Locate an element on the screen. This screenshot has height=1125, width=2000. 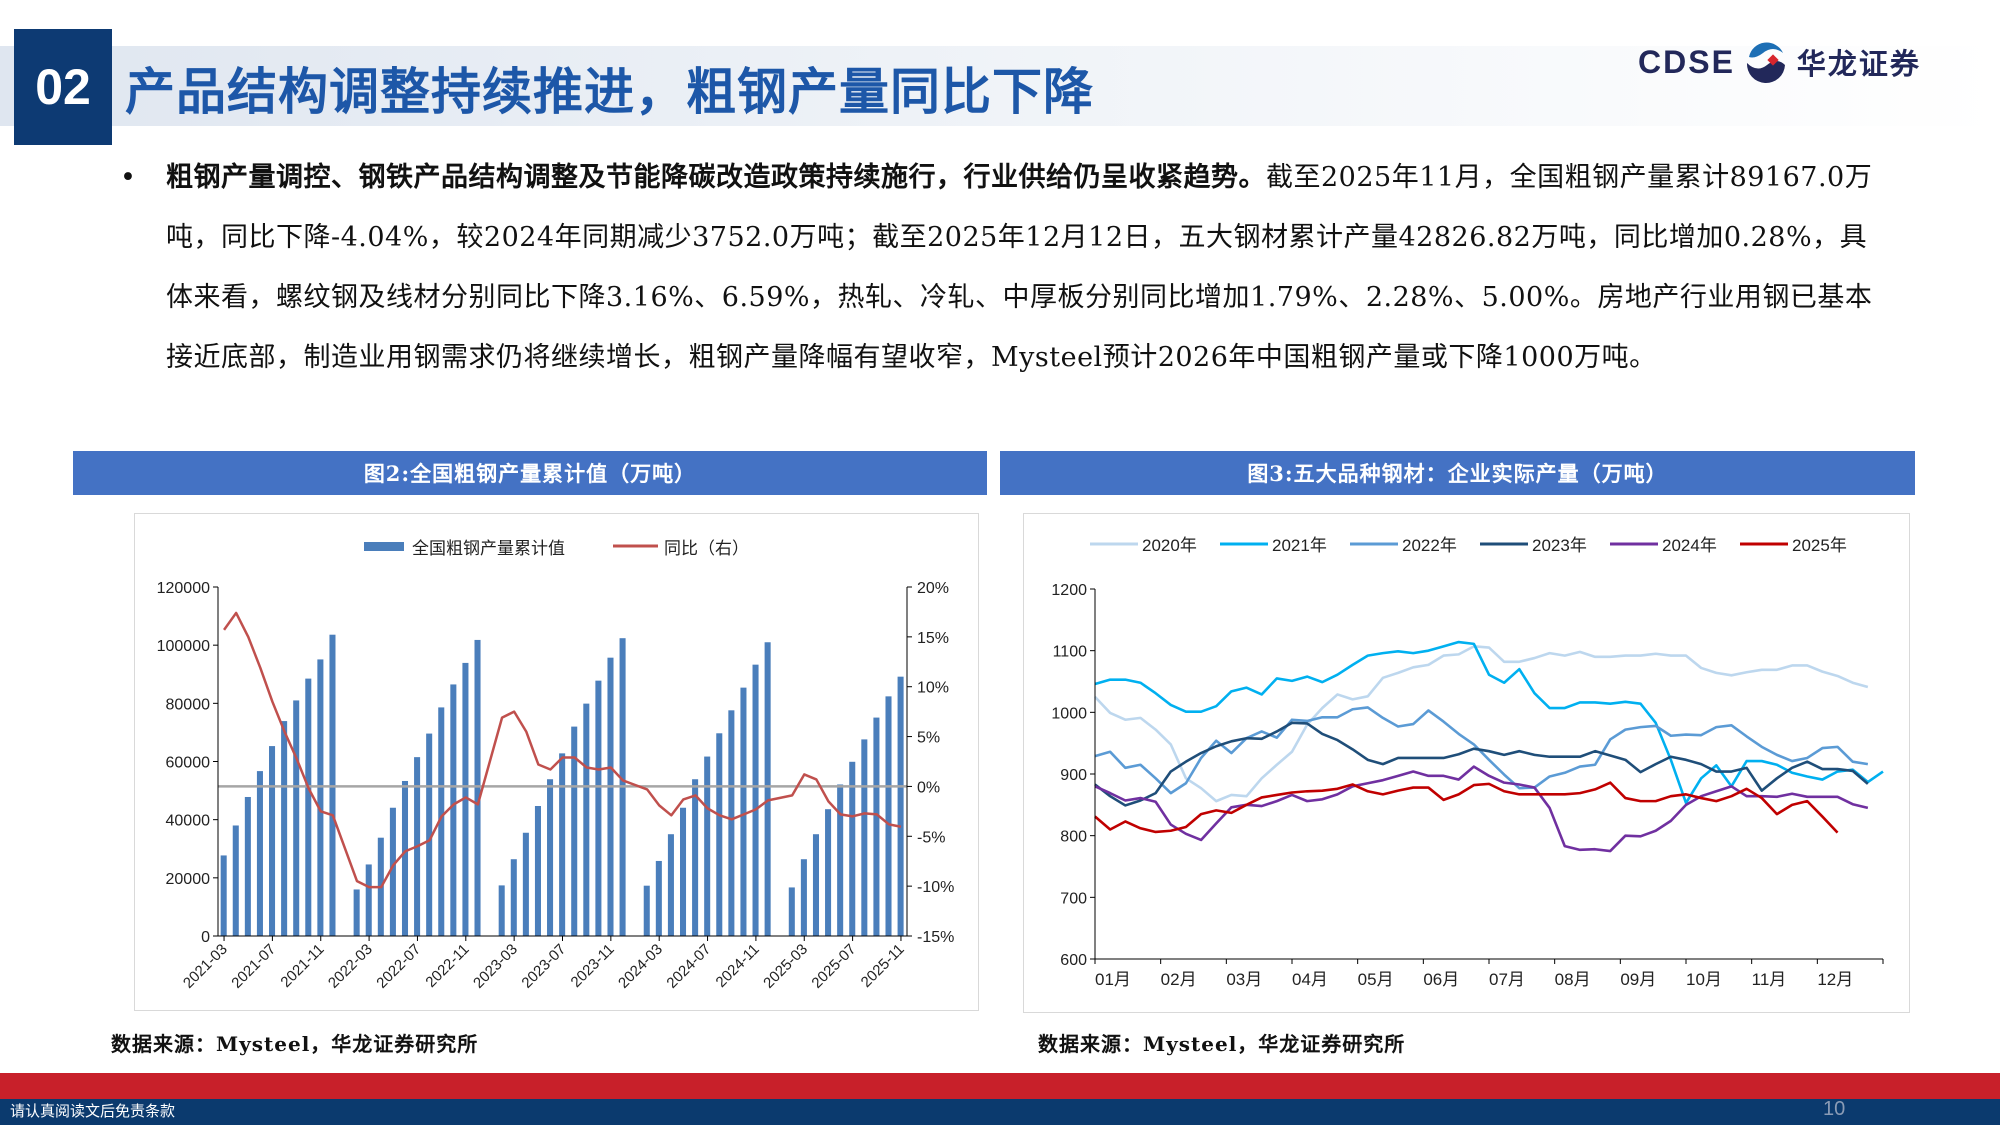
legend-label-2025年: 2025年 is located at coordinates (1819, 545).